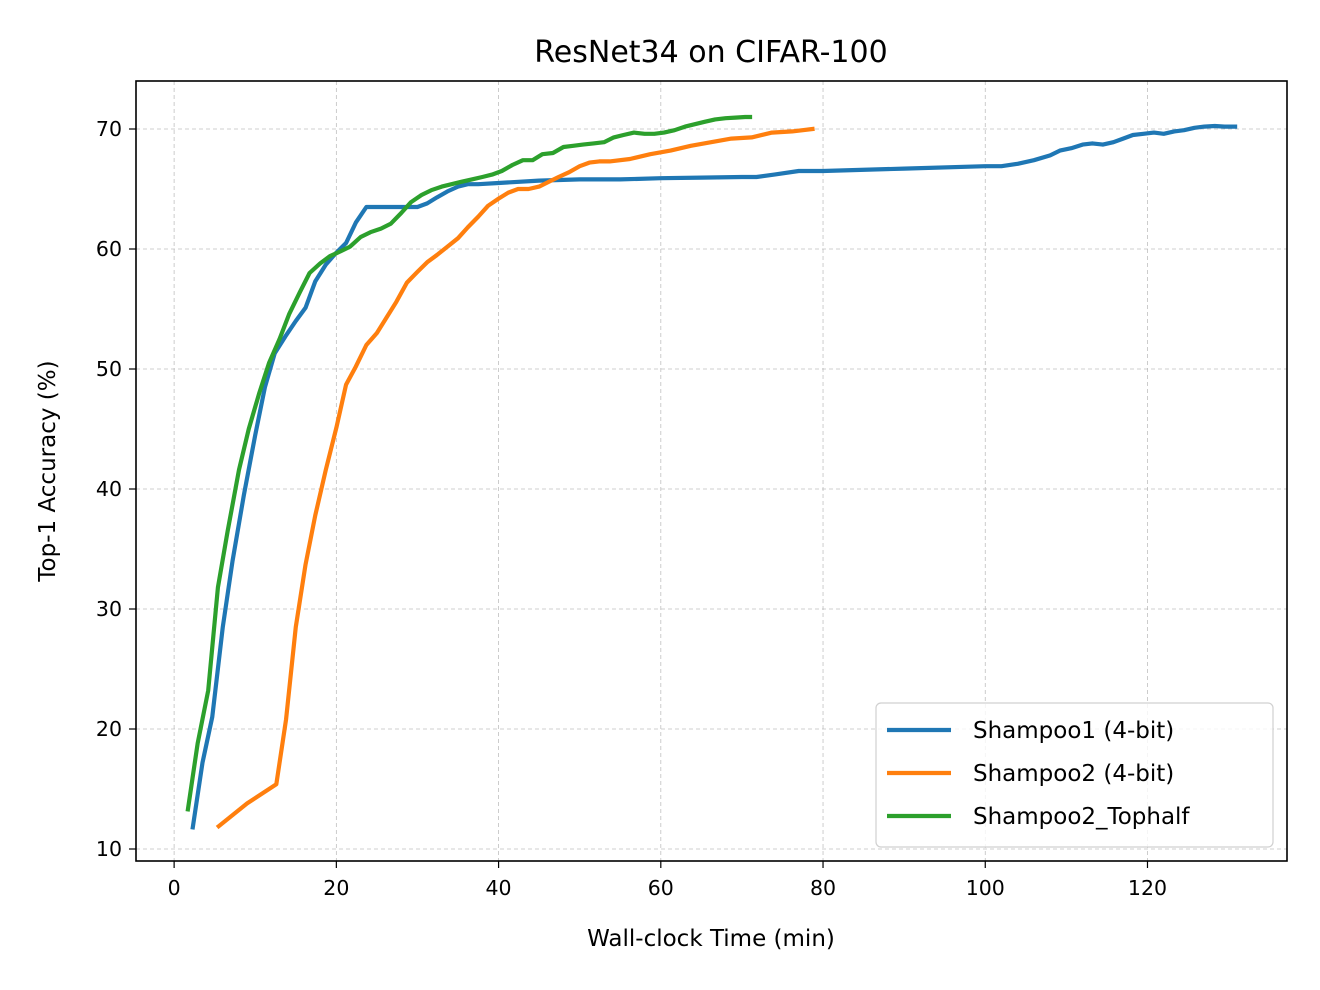 This screenshot has width=1320, height=990. I want to click on chart-title: ResNet34 on CIFAR-100, so click(710, 52).